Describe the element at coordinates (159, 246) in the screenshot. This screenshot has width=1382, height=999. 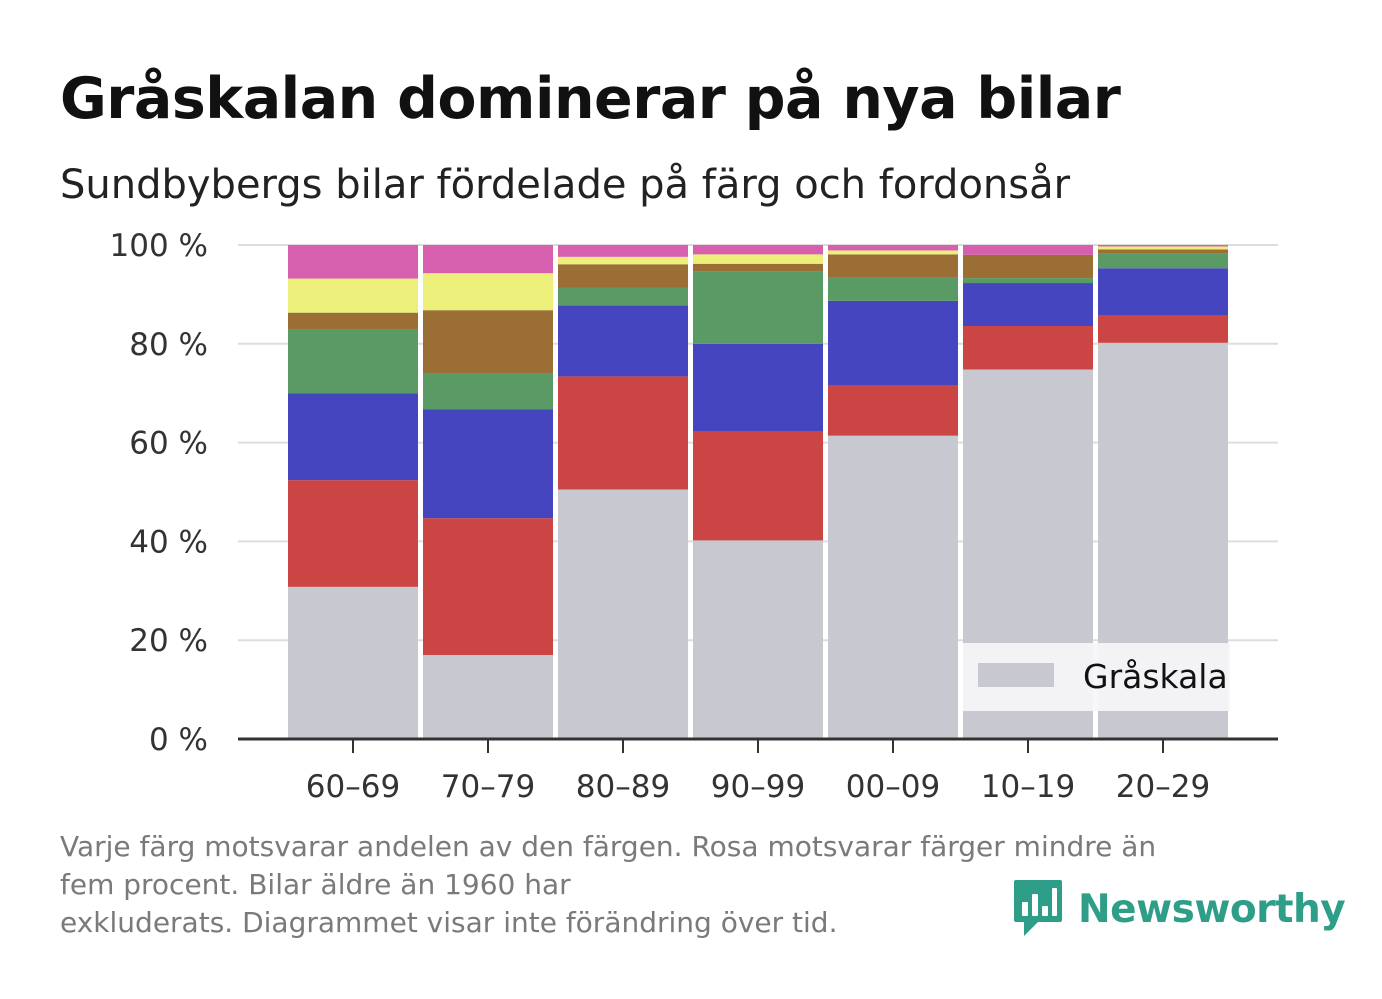
I see `y-tick-label: 100 %` at that location.